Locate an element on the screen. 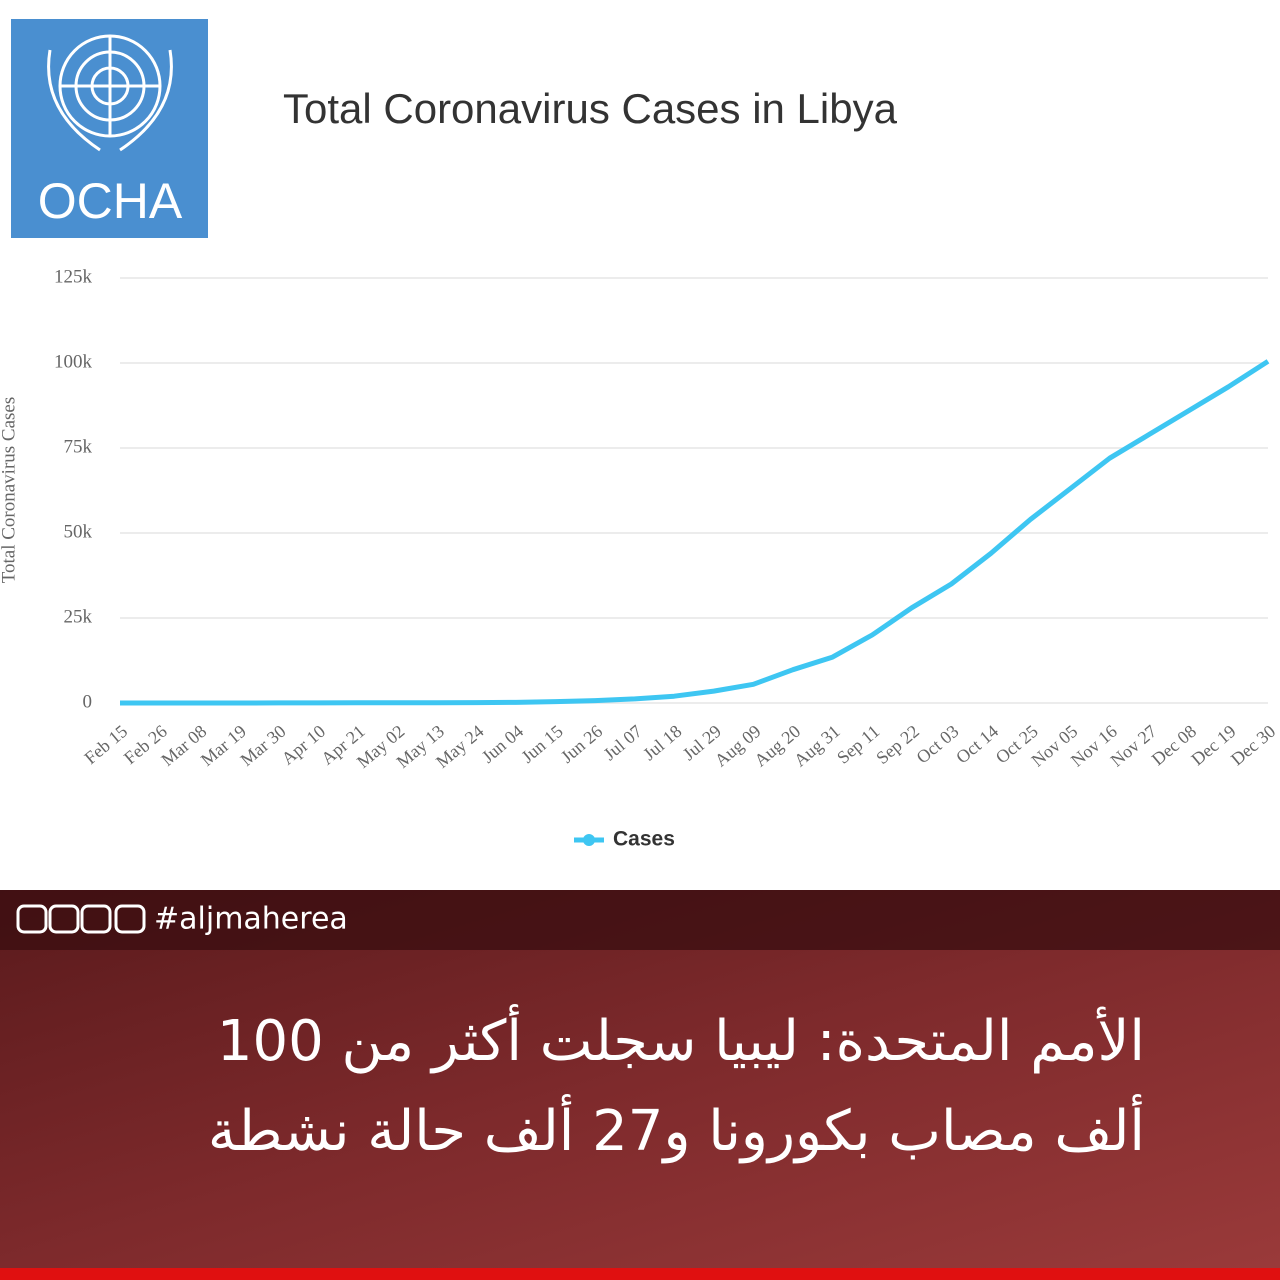  banner-strip is located at coordinates (640, 920).